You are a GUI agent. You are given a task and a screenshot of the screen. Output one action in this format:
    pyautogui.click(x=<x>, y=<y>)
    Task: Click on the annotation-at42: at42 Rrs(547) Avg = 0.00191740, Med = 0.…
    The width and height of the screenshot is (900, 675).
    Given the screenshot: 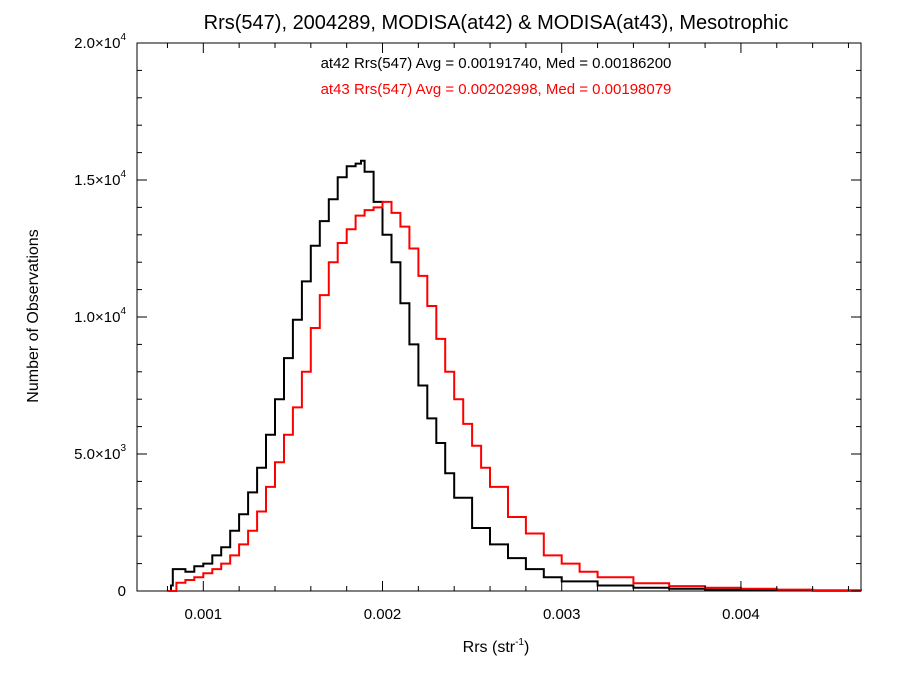 What is the action you would take?
    pyautogui.click(x=496, y=63)
    